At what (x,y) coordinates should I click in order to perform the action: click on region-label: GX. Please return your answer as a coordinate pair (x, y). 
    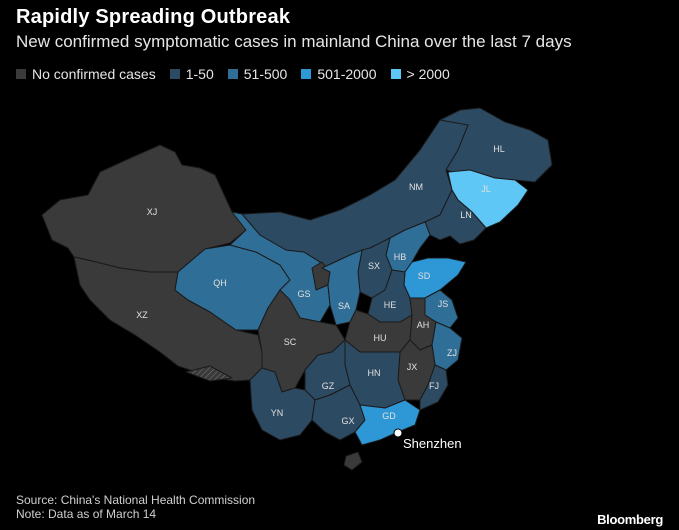
    Looking at the image, I should click on (347, 421).